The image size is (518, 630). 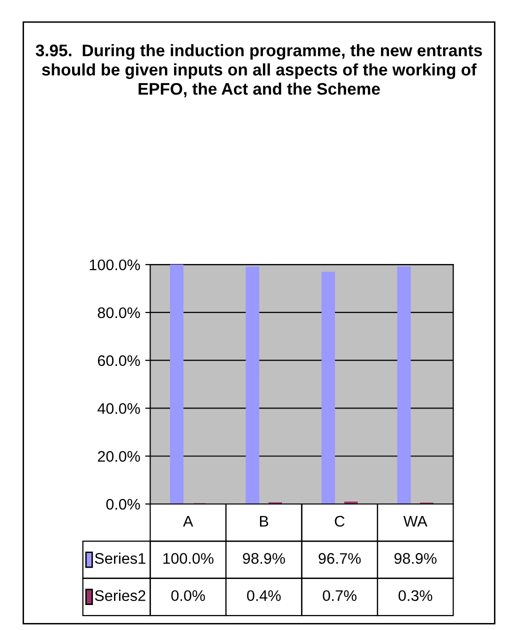 I want to click on y-tick-label: 80.0%, so click(x=119, y=312).